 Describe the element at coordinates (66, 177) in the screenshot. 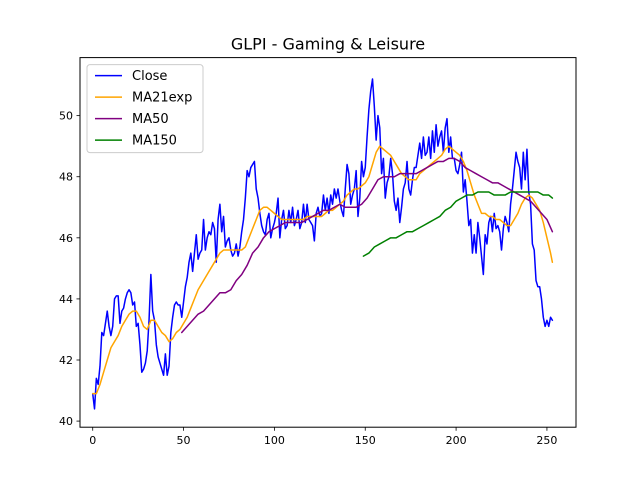

I see `y-tick-label: 48` at that location.